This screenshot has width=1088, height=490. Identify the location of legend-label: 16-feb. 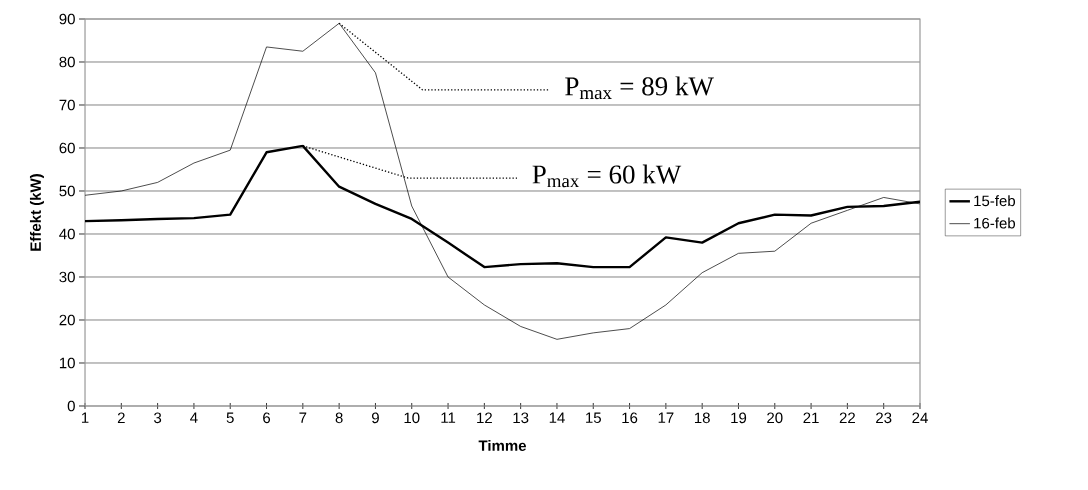
(995, 223).